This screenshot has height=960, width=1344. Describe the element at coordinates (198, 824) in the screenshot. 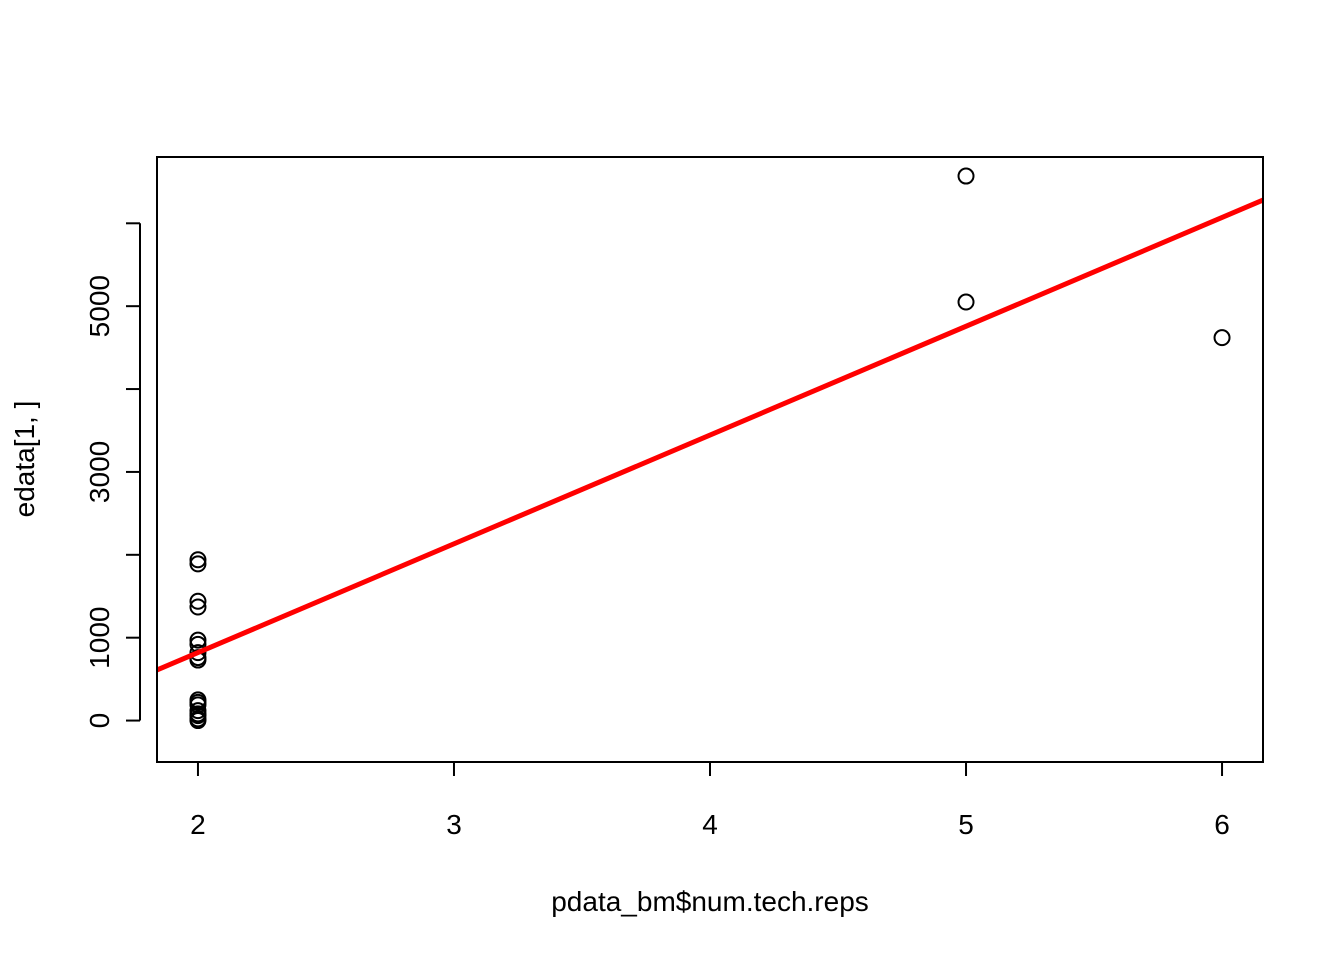

I see `x-tick-label: 2` at that location.